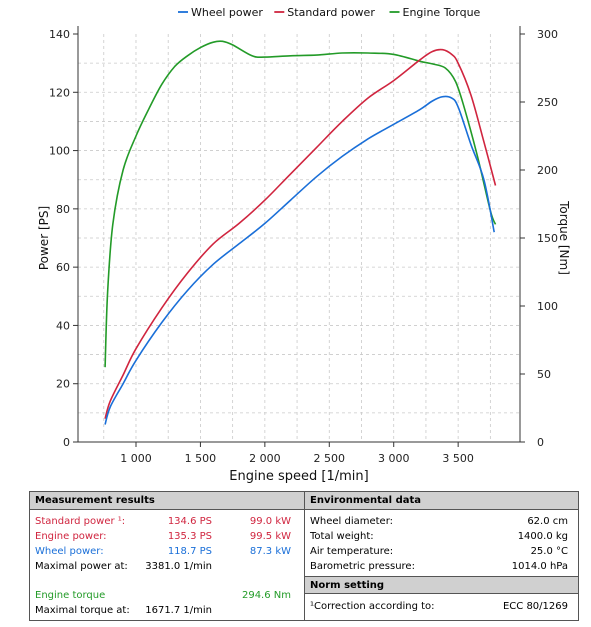  I want to click on standard-power-kw: 99.0 kW, so click(270, 521).